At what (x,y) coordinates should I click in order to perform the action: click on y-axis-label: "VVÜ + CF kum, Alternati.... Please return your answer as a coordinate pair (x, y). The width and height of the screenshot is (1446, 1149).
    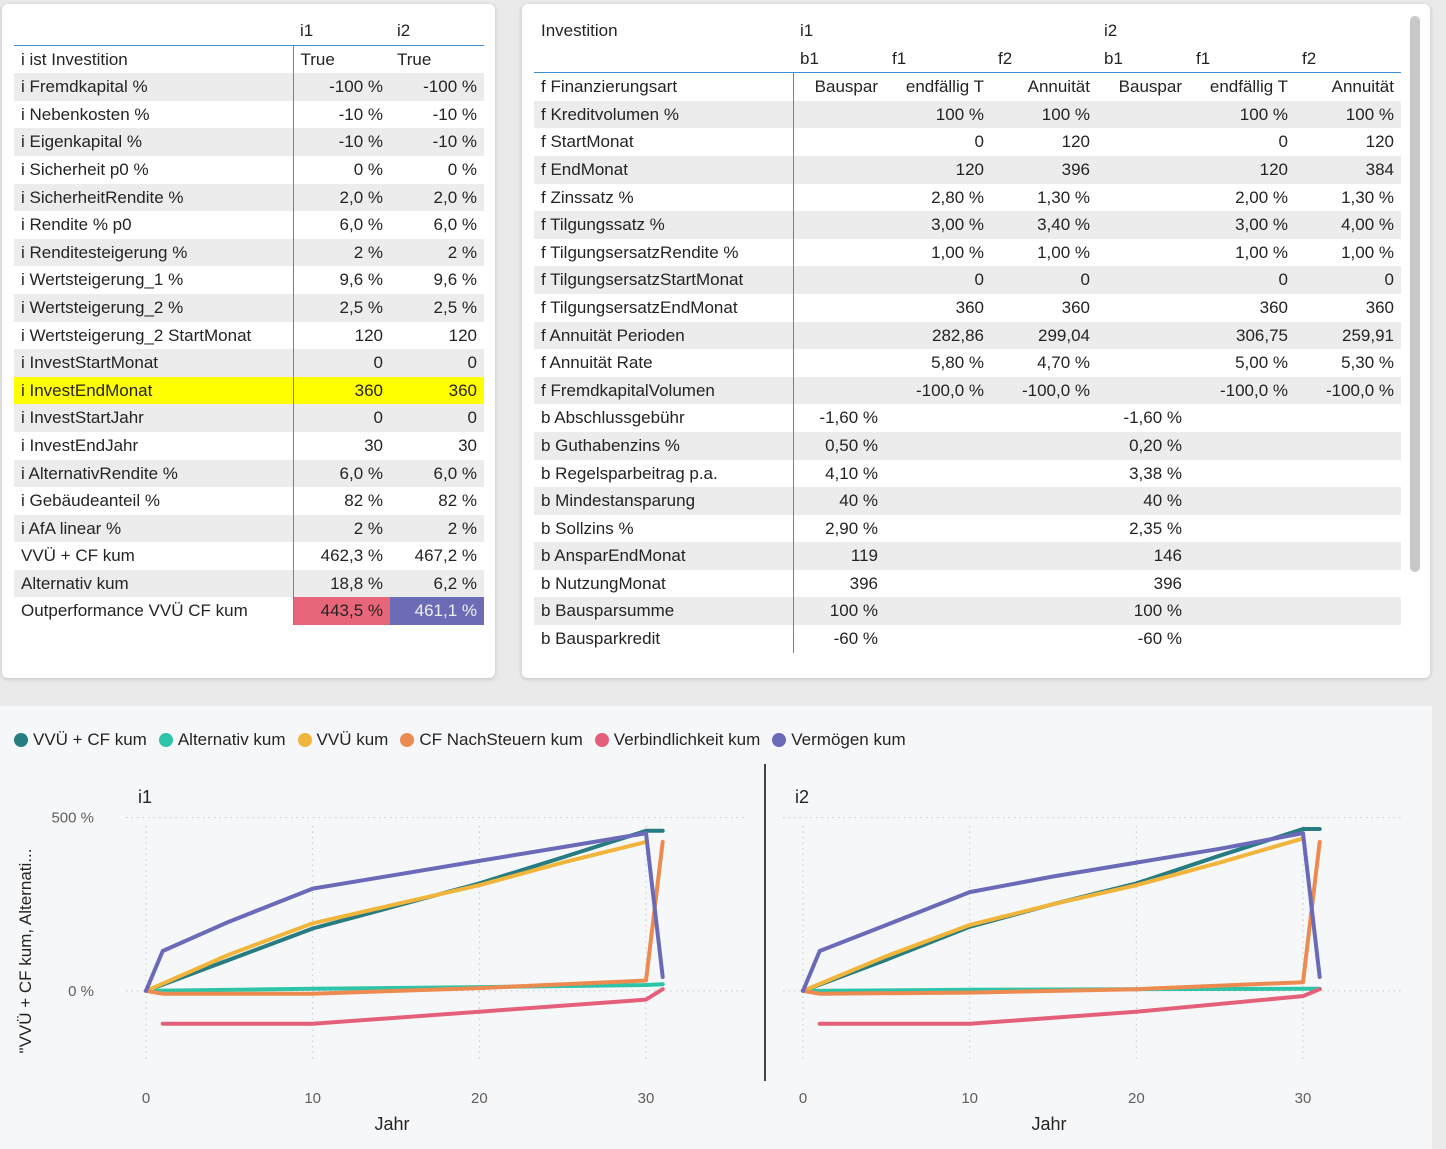
    Looking at the image, I should click on (25, 951).